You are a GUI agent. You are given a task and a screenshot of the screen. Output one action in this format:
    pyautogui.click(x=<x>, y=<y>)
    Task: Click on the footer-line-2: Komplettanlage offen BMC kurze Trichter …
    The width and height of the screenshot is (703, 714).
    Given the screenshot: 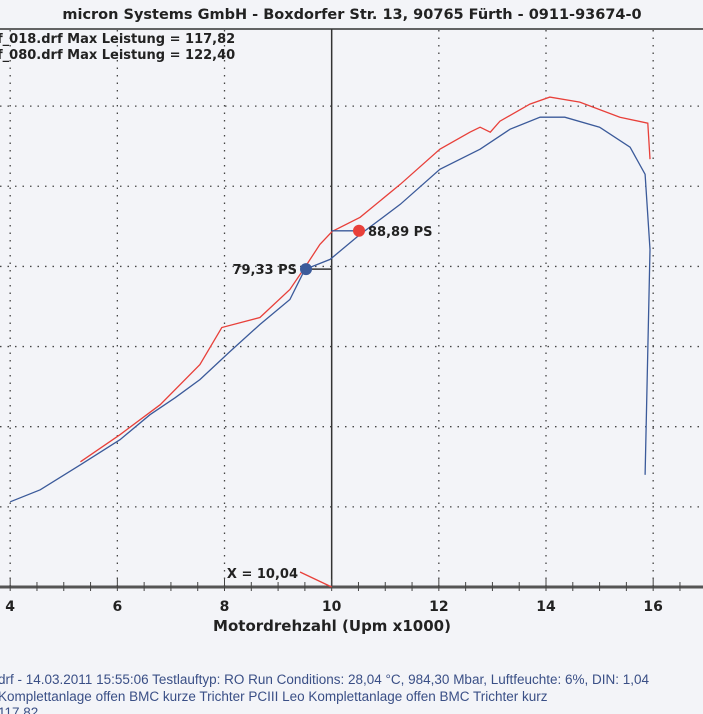 What is the action you would take?
    pyautogui.click(x=274, y=696)
    